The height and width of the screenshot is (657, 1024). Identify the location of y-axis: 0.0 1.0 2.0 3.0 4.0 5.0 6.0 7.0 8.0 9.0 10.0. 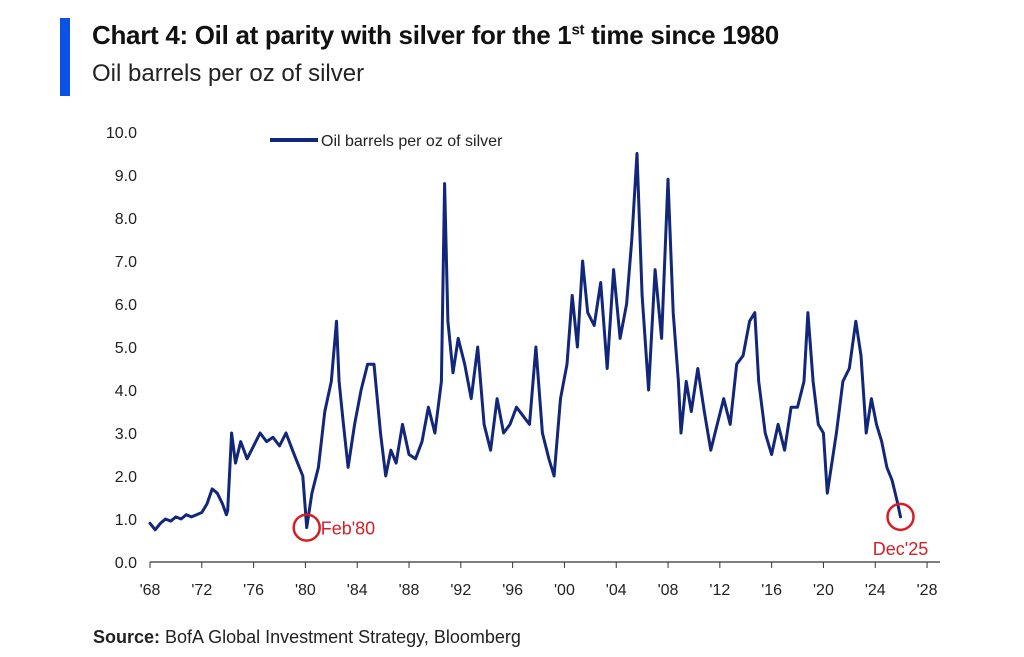
(121, 348).